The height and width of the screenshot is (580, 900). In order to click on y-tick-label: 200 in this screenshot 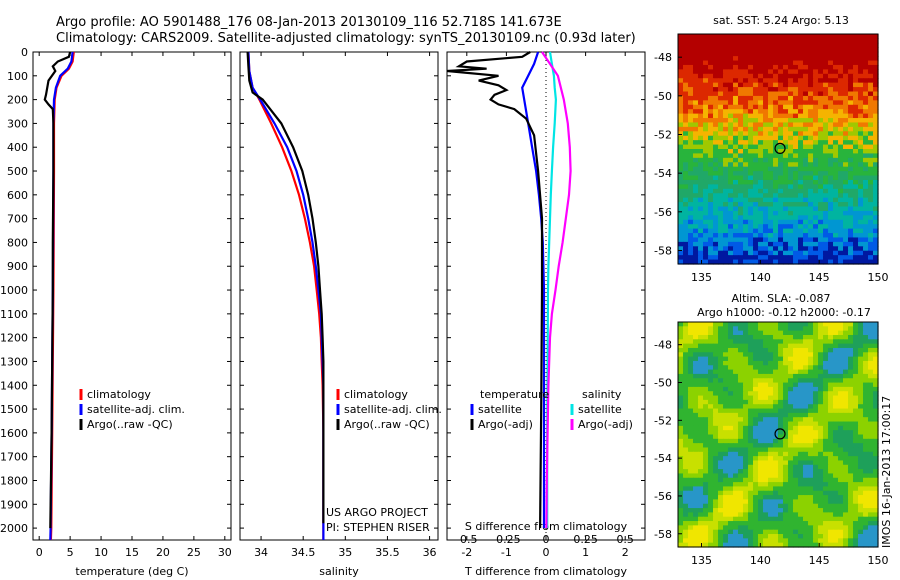, I will do `click(17, 100)`.